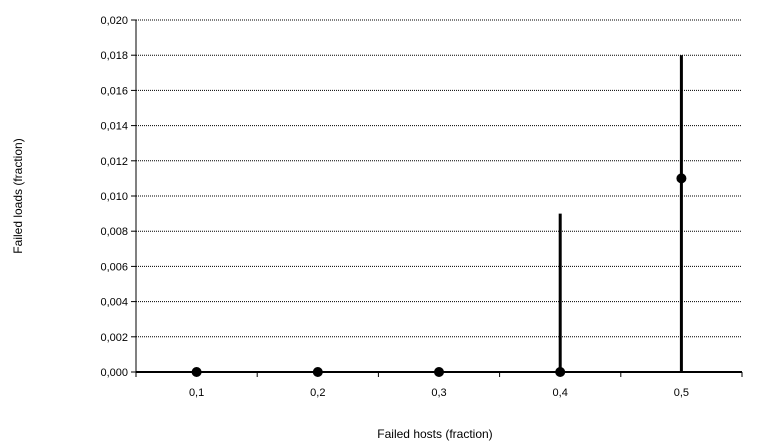  Describe the element at coordinates (434, 434) in the screenshot. I see `x-axis-title: Failed hosts (fraction)` at that location.